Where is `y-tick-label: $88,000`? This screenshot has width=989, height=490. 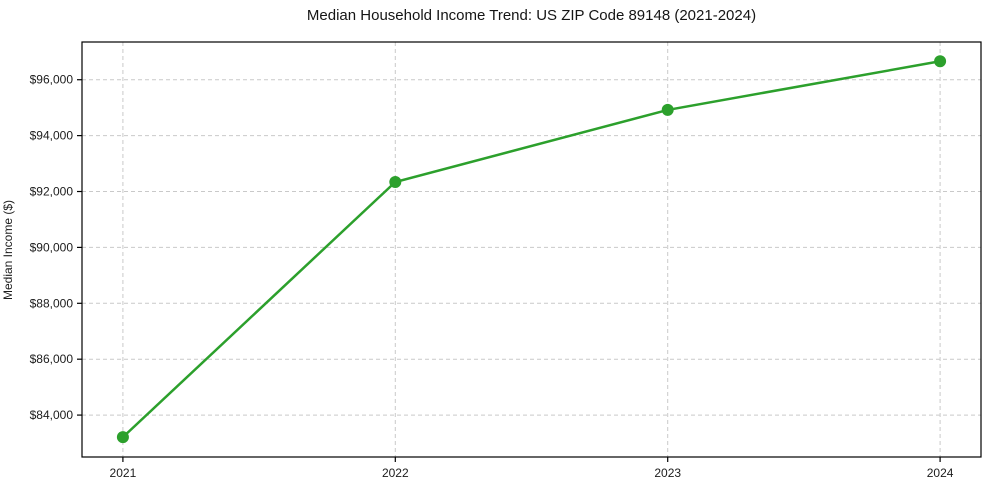 y-tick-label: $88,000 is located at coordinates (52, 303).